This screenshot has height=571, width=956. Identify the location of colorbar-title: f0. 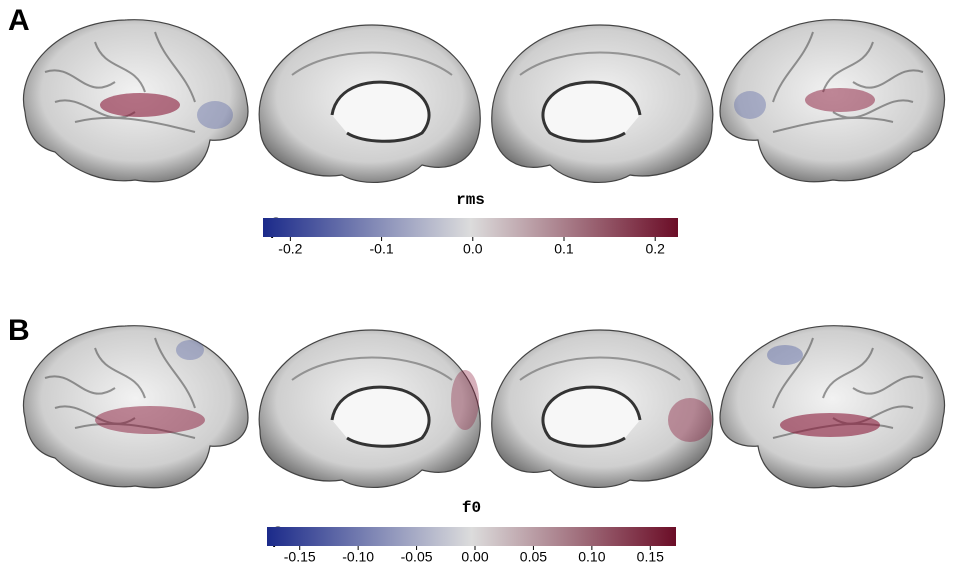
(471, 508).